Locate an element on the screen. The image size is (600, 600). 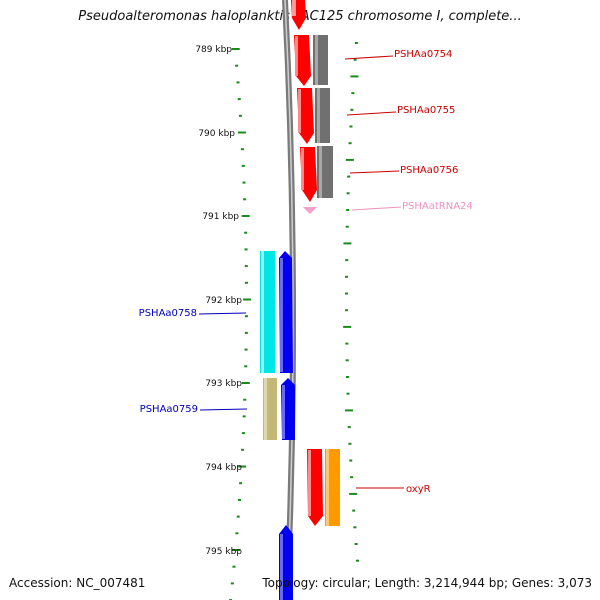
gene-label-PSHAa0759: PSHAa0759 is located at coordinates (169, 409).